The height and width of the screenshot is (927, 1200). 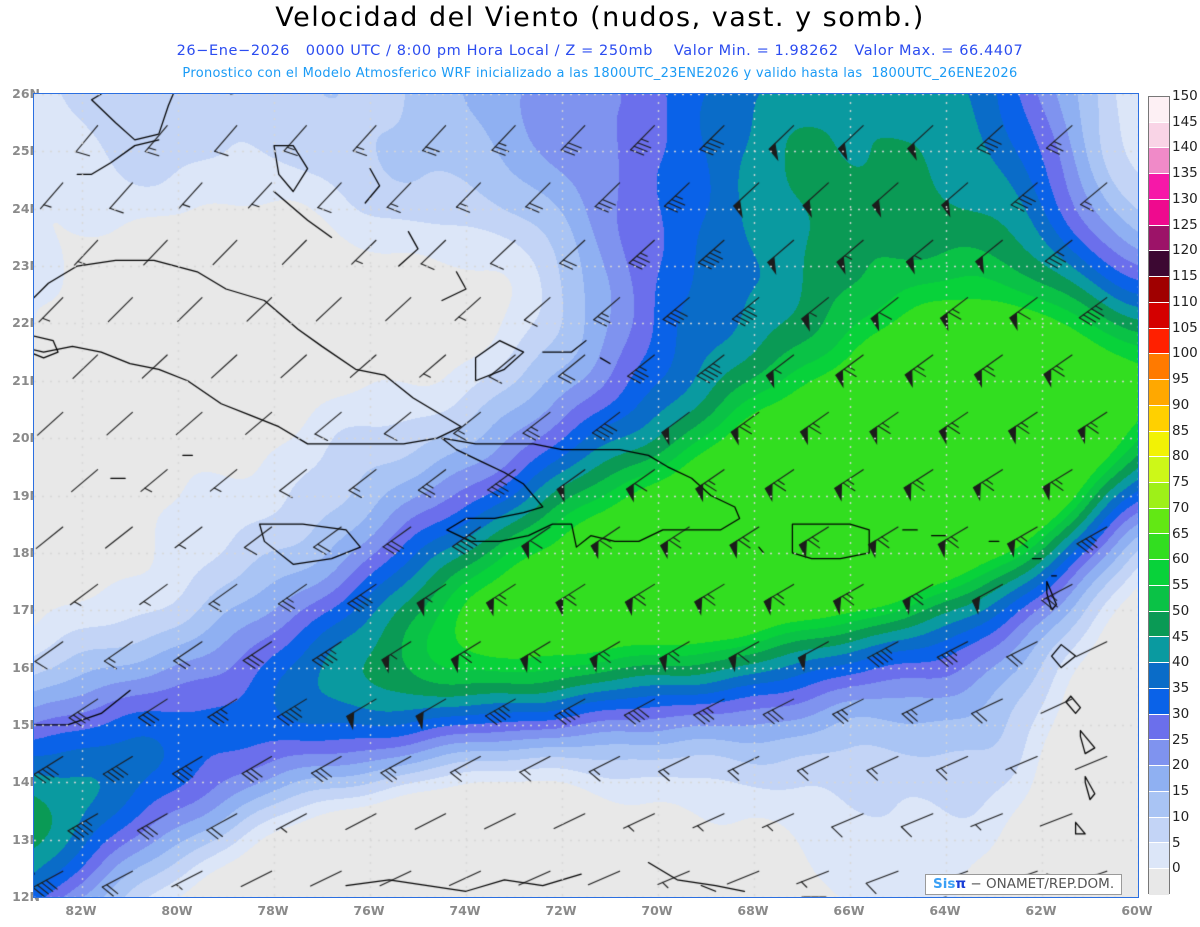 What do you see at coordinates (273, 910) in the screenshot?
I see `lon-tick-label: 78W` at bounding box center [273, 910].